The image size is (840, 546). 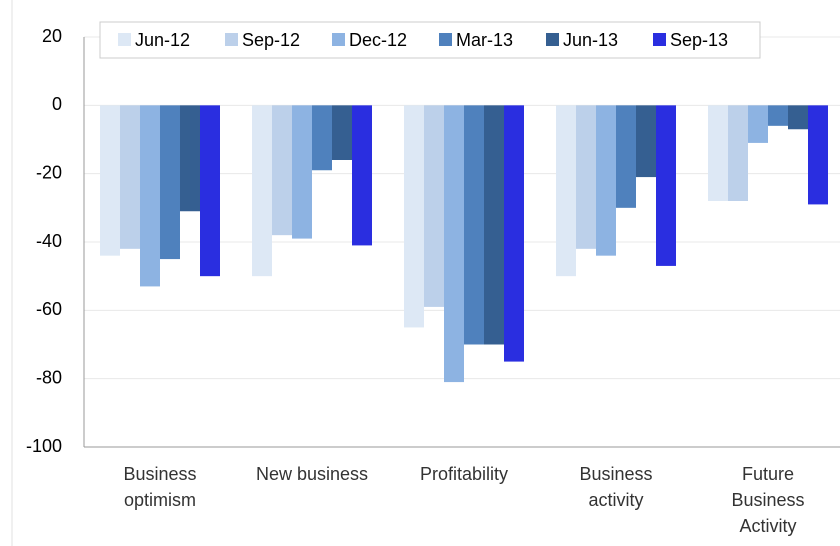 What do you see at coordinates (49, 377) in the screenshot?
I see `y-tick-label: -80` at bounding box center [49, 377].